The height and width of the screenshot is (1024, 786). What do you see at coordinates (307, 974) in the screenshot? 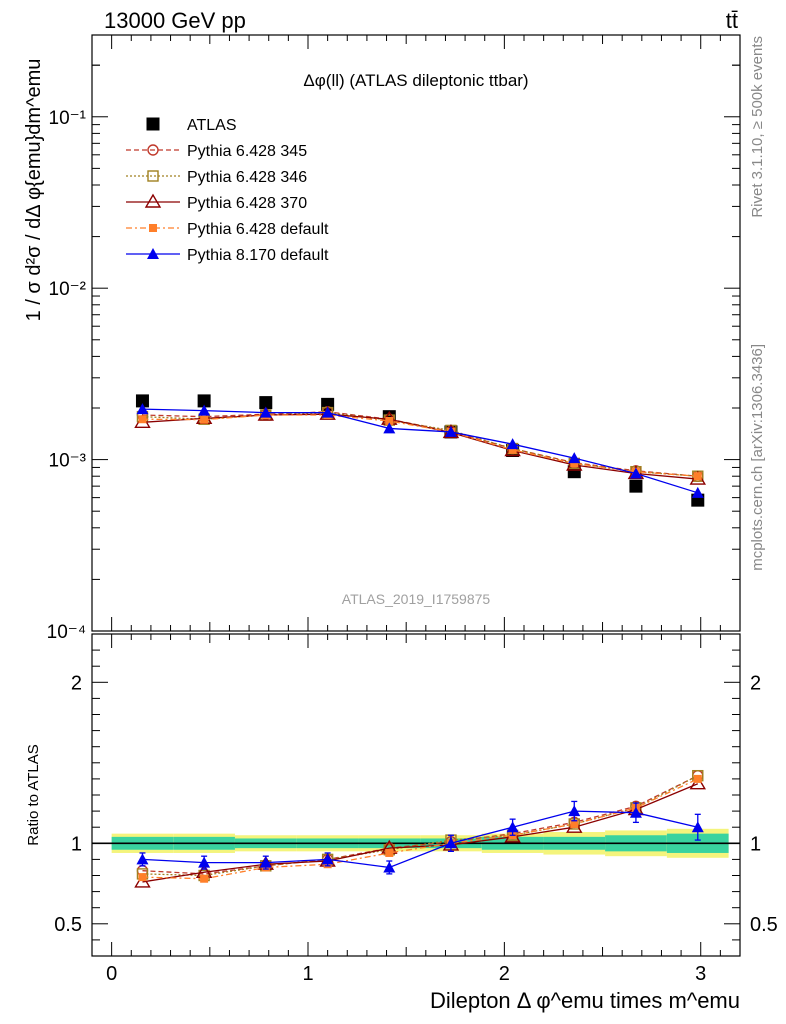
I see `x-tick-label: 1` at bounding box center [307, 974].